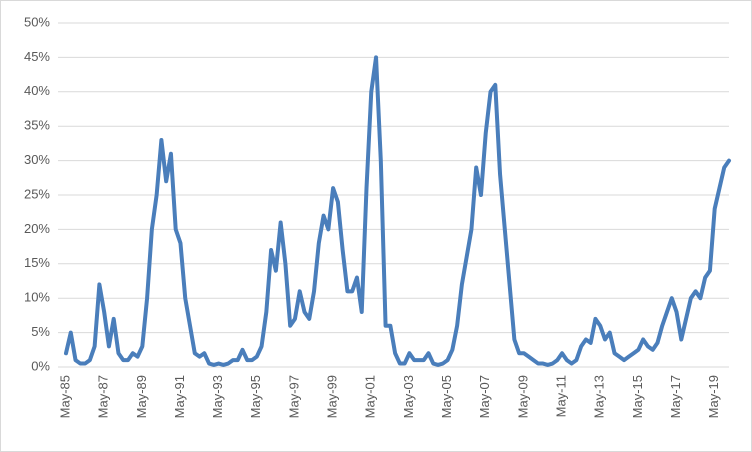 The height and width of the screenshot is (452, 752). What do you see at coordinates (370, 396) in the screenshot?
I see `x-tick-label: May-01` at bounding box center [370, 396].